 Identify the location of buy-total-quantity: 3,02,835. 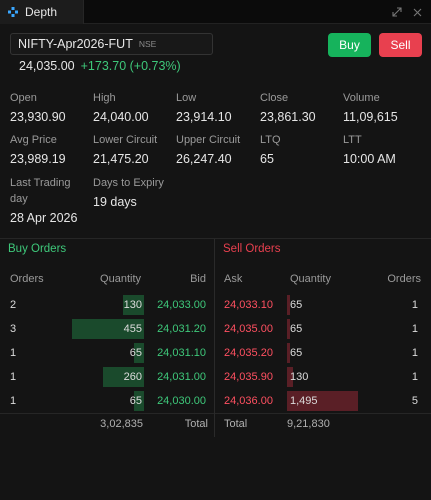
(121, 424).